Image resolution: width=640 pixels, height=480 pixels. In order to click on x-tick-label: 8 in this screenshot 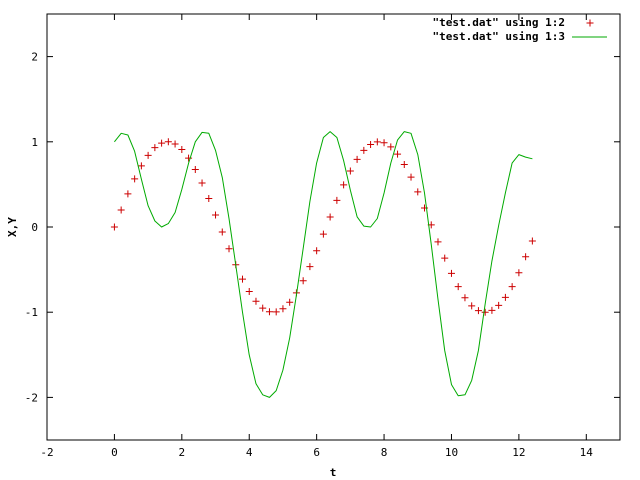, I will do `click(384, 452)`.